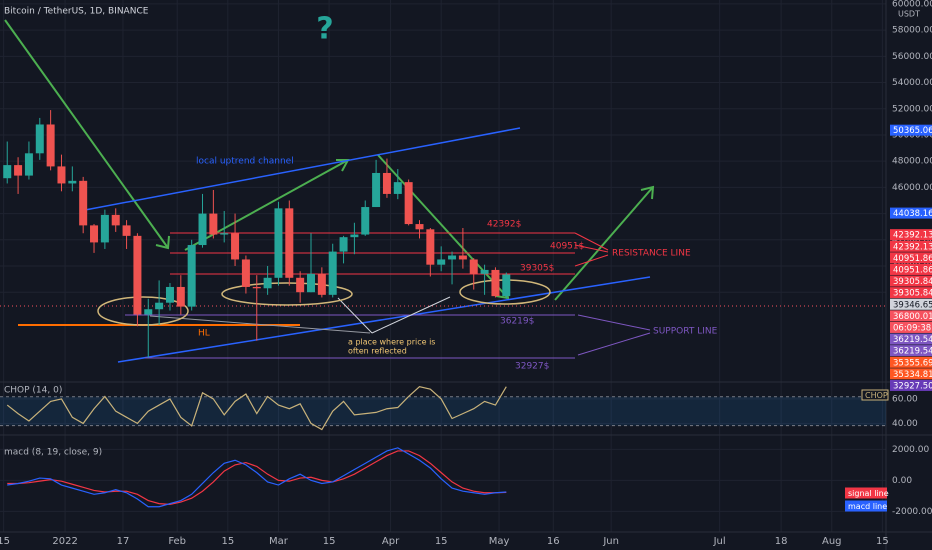 This screenshot has width=932, height=550. What do you see at coordinates (875, 395) in the screenshot?
I see `legend-tag` at bounding box center [875, 395].